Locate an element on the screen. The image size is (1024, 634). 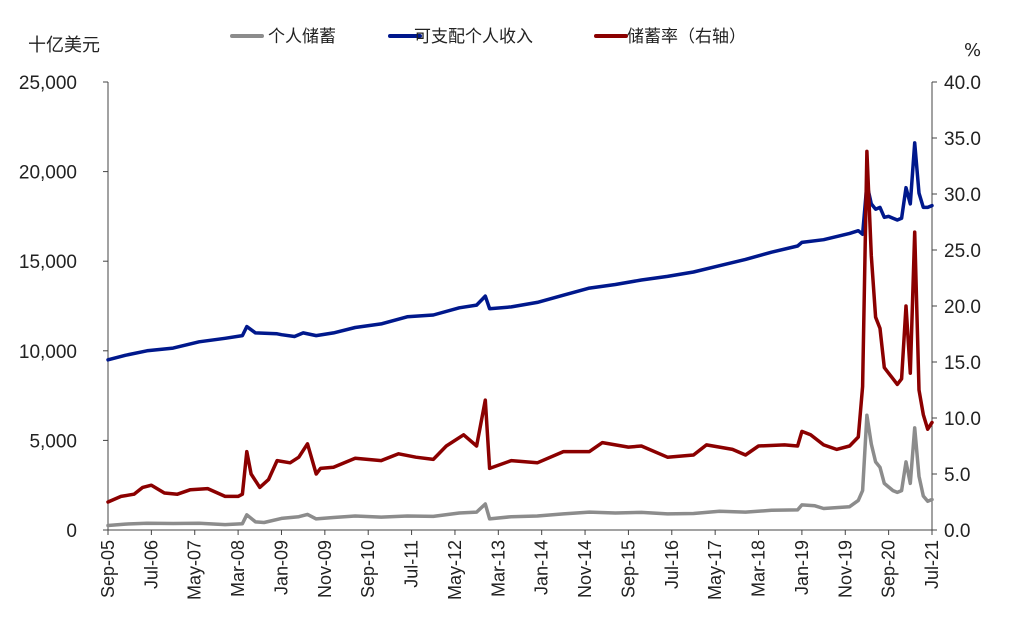
x-tick-label: Sep-05 is located at coordinates (108, 569).